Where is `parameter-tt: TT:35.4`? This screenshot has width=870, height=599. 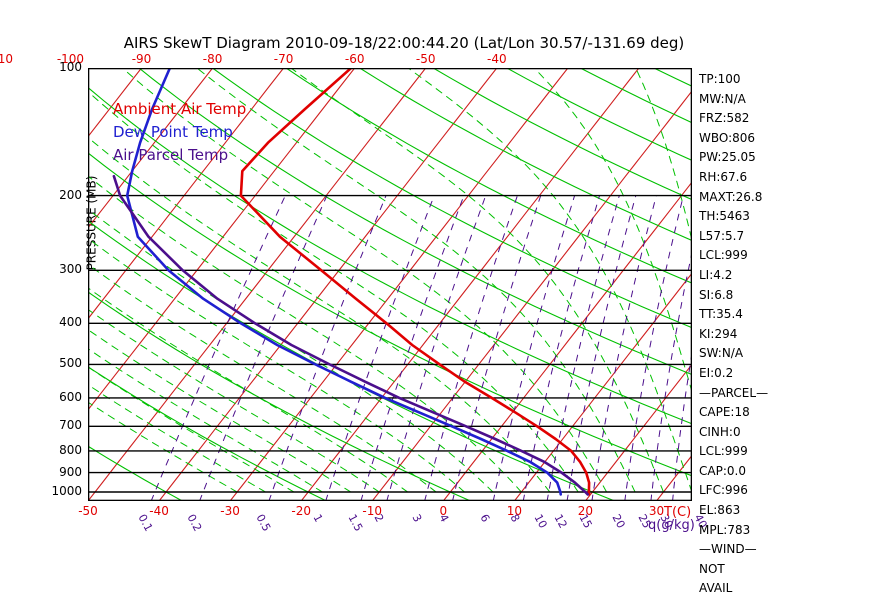
parameter-tt: TT:35.4 is located at coordinates (721, 314).